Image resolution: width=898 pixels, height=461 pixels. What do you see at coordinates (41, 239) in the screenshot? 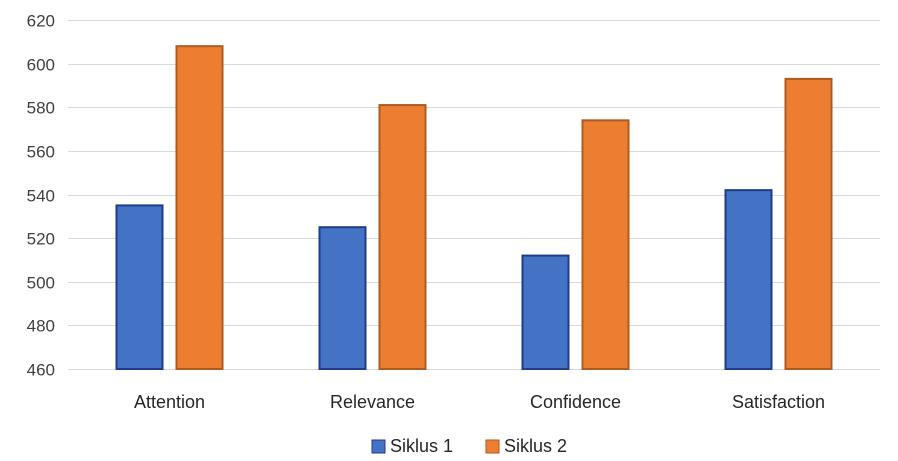
I see `y-tick-label: 520` at bounding box center [41, 239].